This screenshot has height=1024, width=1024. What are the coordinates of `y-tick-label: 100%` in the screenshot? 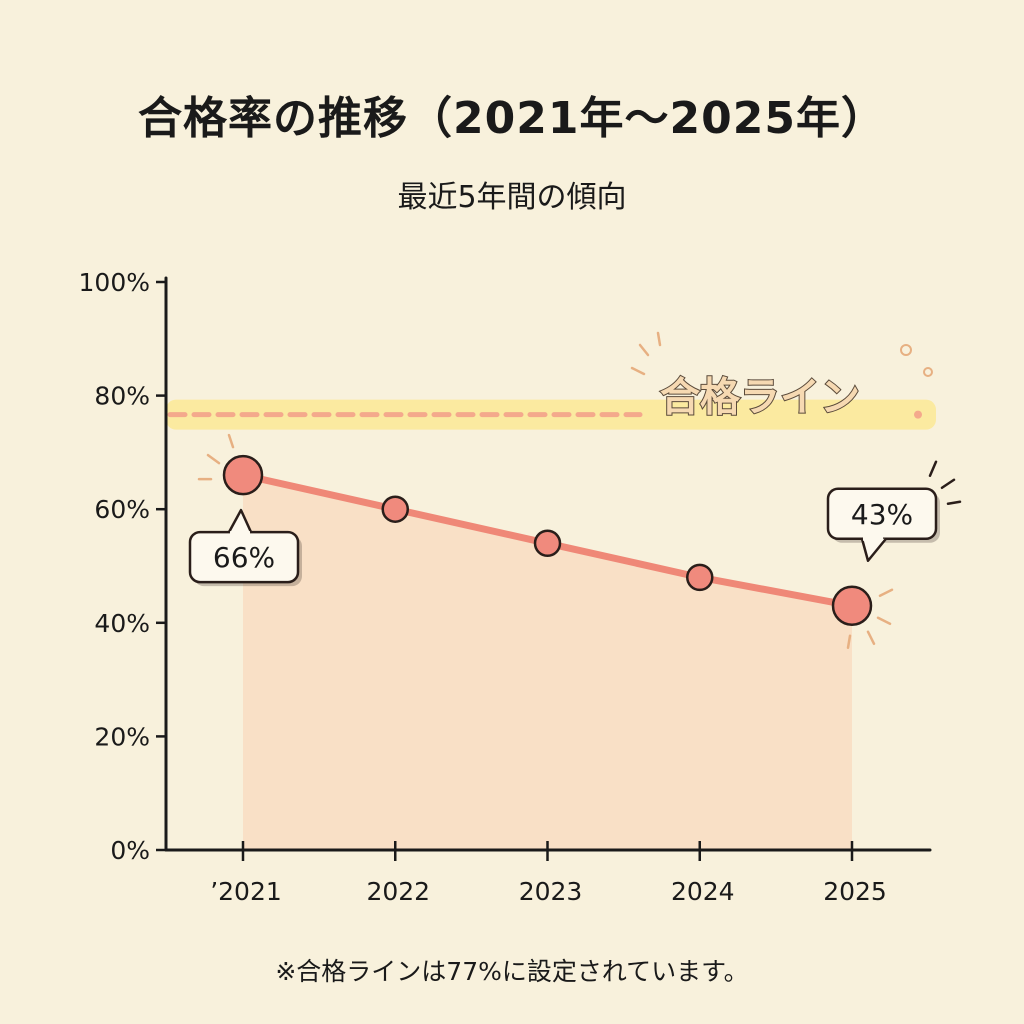 It's located at (114, 282).